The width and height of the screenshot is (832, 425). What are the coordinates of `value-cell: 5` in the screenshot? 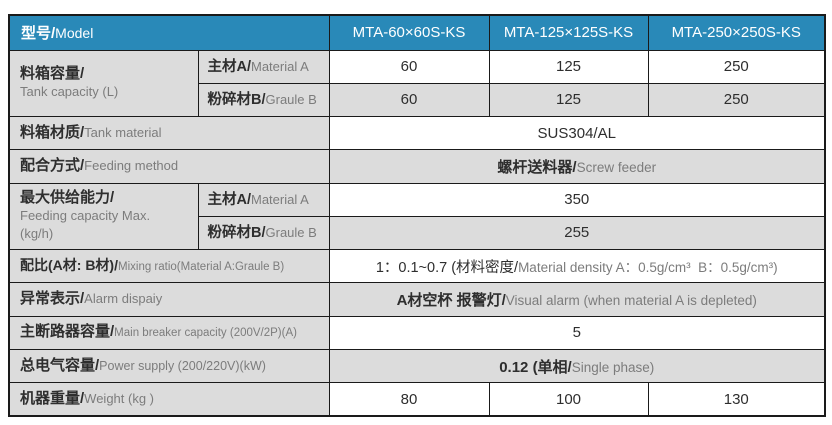 It's located at (577, 332).